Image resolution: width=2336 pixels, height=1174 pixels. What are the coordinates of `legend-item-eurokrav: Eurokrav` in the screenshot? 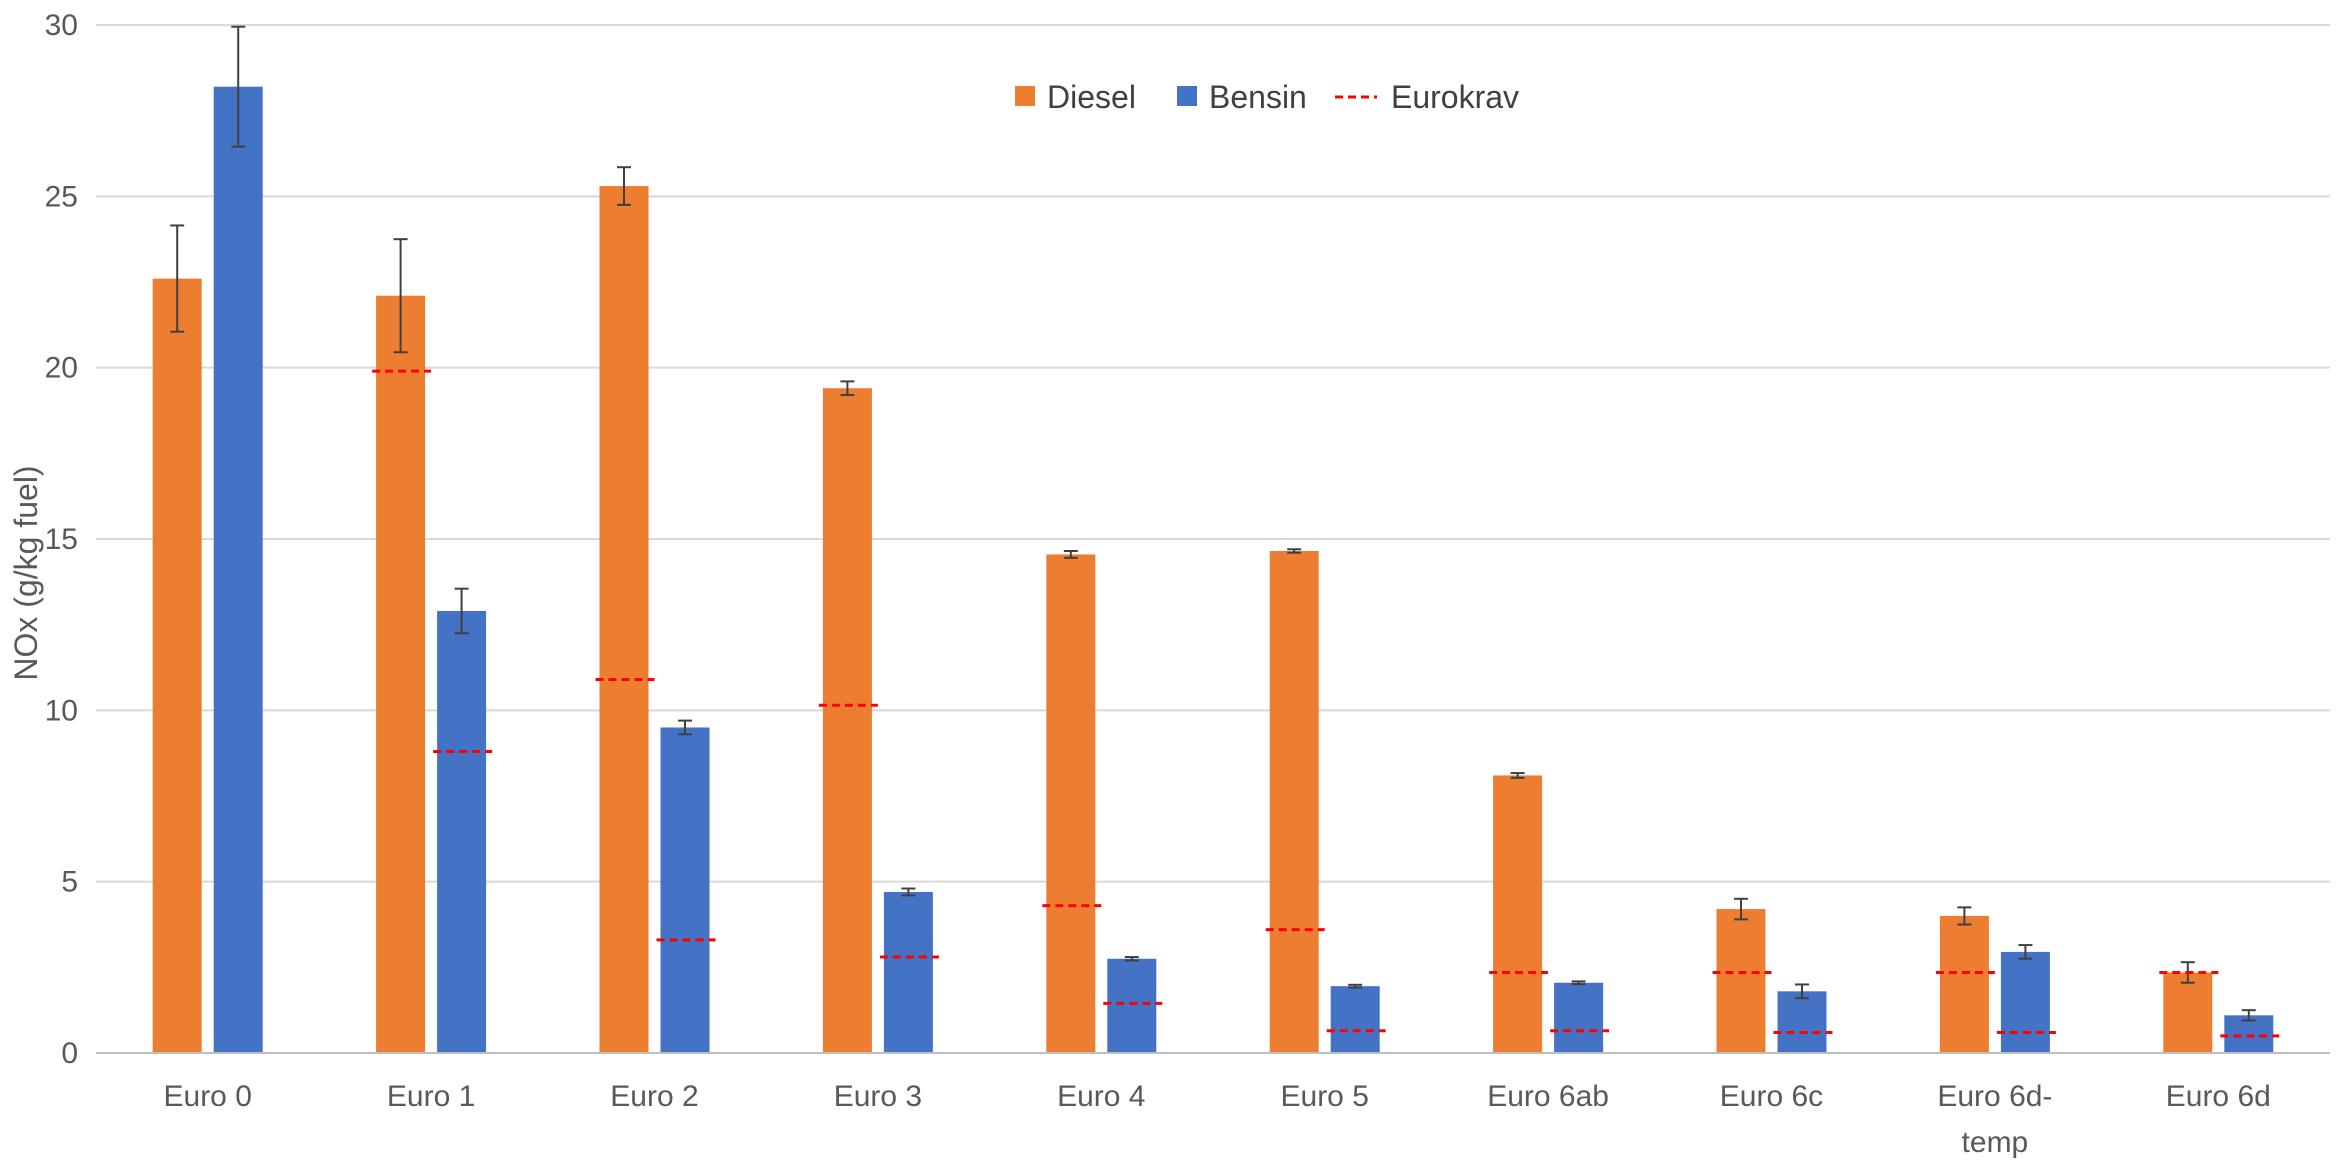 It's located at (1427, 97).